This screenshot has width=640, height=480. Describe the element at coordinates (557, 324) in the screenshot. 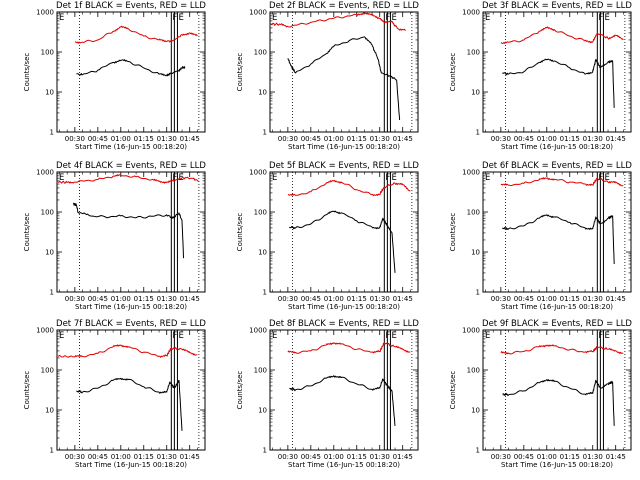

I see `panel-title: Det 9f BLACK = Events, RED = LLD` at that location.